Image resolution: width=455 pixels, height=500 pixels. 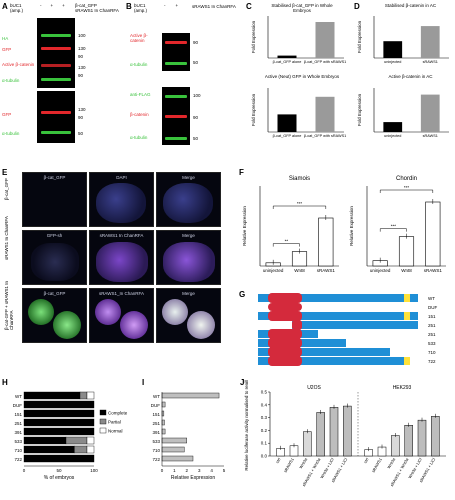 I want to click on construct-label: DUF, so click(x=432, y=307).